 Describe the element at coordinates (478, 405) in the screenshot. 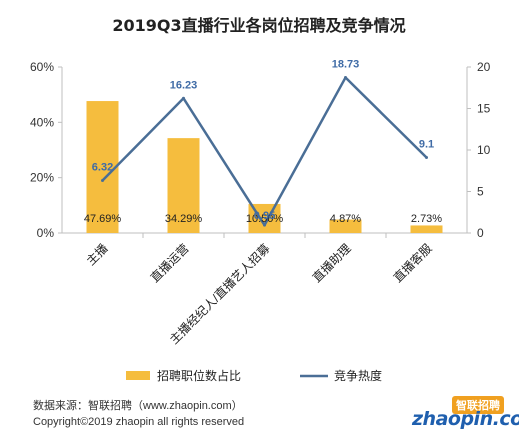

I see `logo-badge: 智联招聘` at that location.